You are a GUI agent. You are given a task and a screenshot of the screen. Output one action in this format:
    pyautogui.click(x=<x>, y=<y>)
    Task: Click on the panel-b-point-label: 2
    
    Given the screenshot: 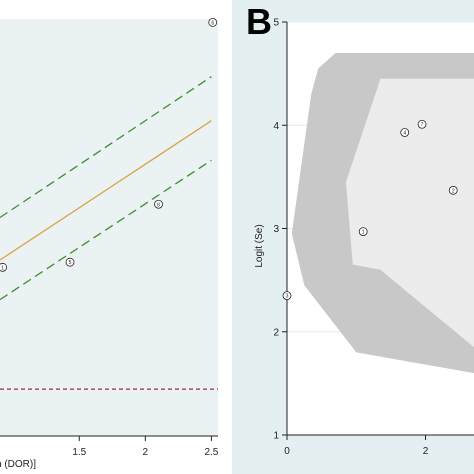 What is the action you would take?
    pyautogui.click(x=453, y=191)
    